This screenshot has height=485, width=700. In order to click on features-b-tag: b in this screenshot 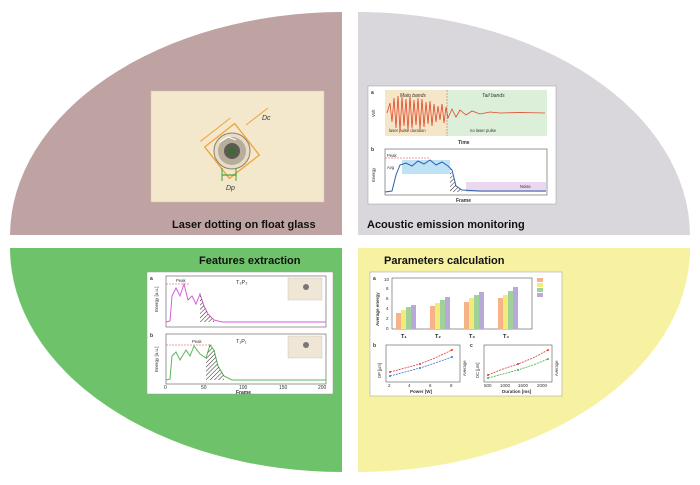, I will do `click(151, 336)`.